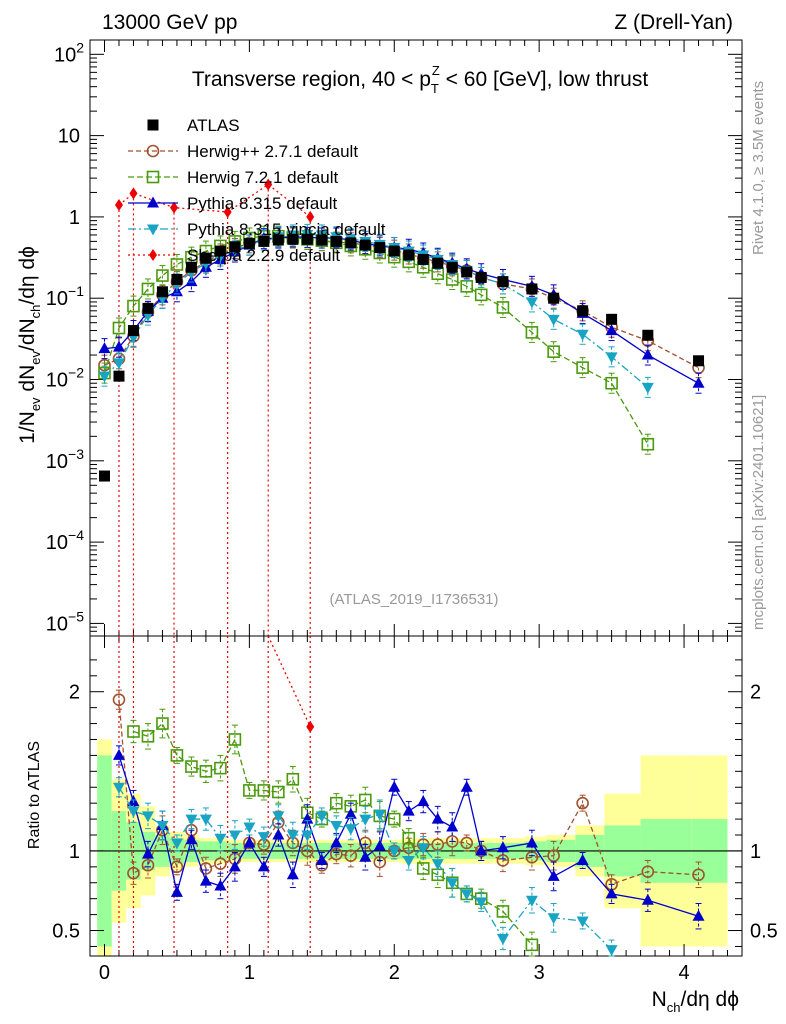 Image resolution: width=786 pixels, height=1024 pixels. What do you see at coordinates (394, 973) in the screenshot?
I see `x-tick-label: 2` at bounding box center [394, 973].